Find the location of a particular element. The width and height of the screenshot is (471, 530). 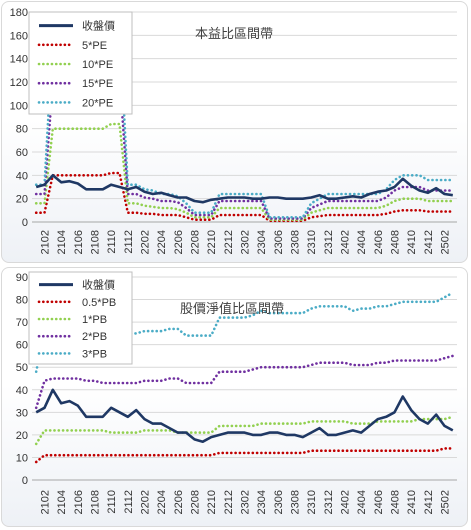

legend-label: 20*PE is located at coordinates (97, 103).